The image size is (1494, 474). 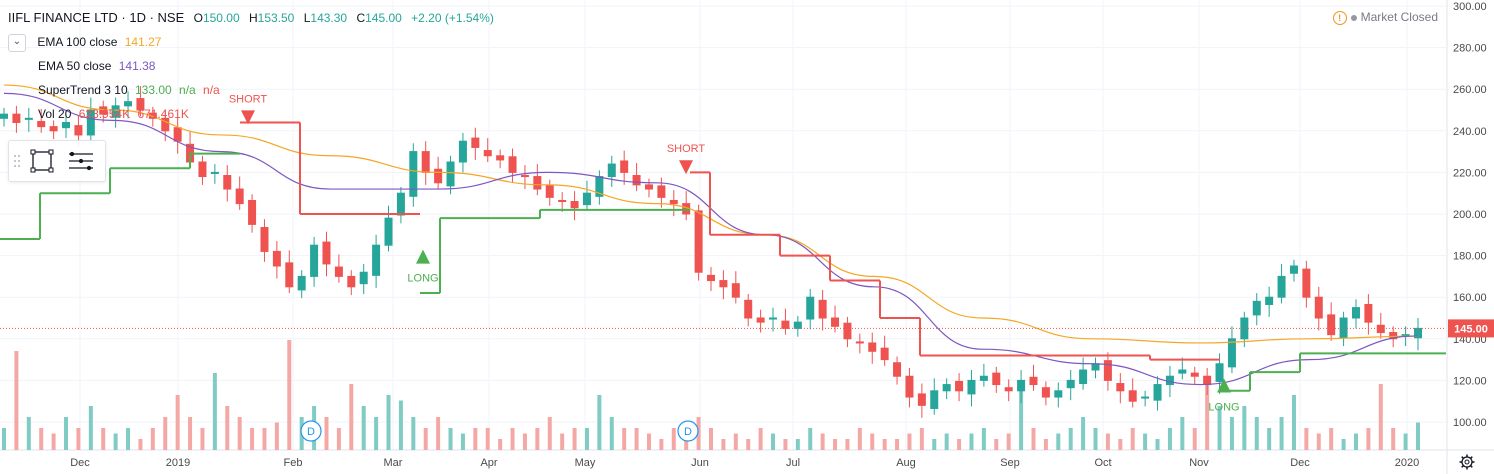 What do you see at coordinates (1010, 463) in the screenshot?
I see `time-tick-label: Sep` at bounding box center [1010, 463].